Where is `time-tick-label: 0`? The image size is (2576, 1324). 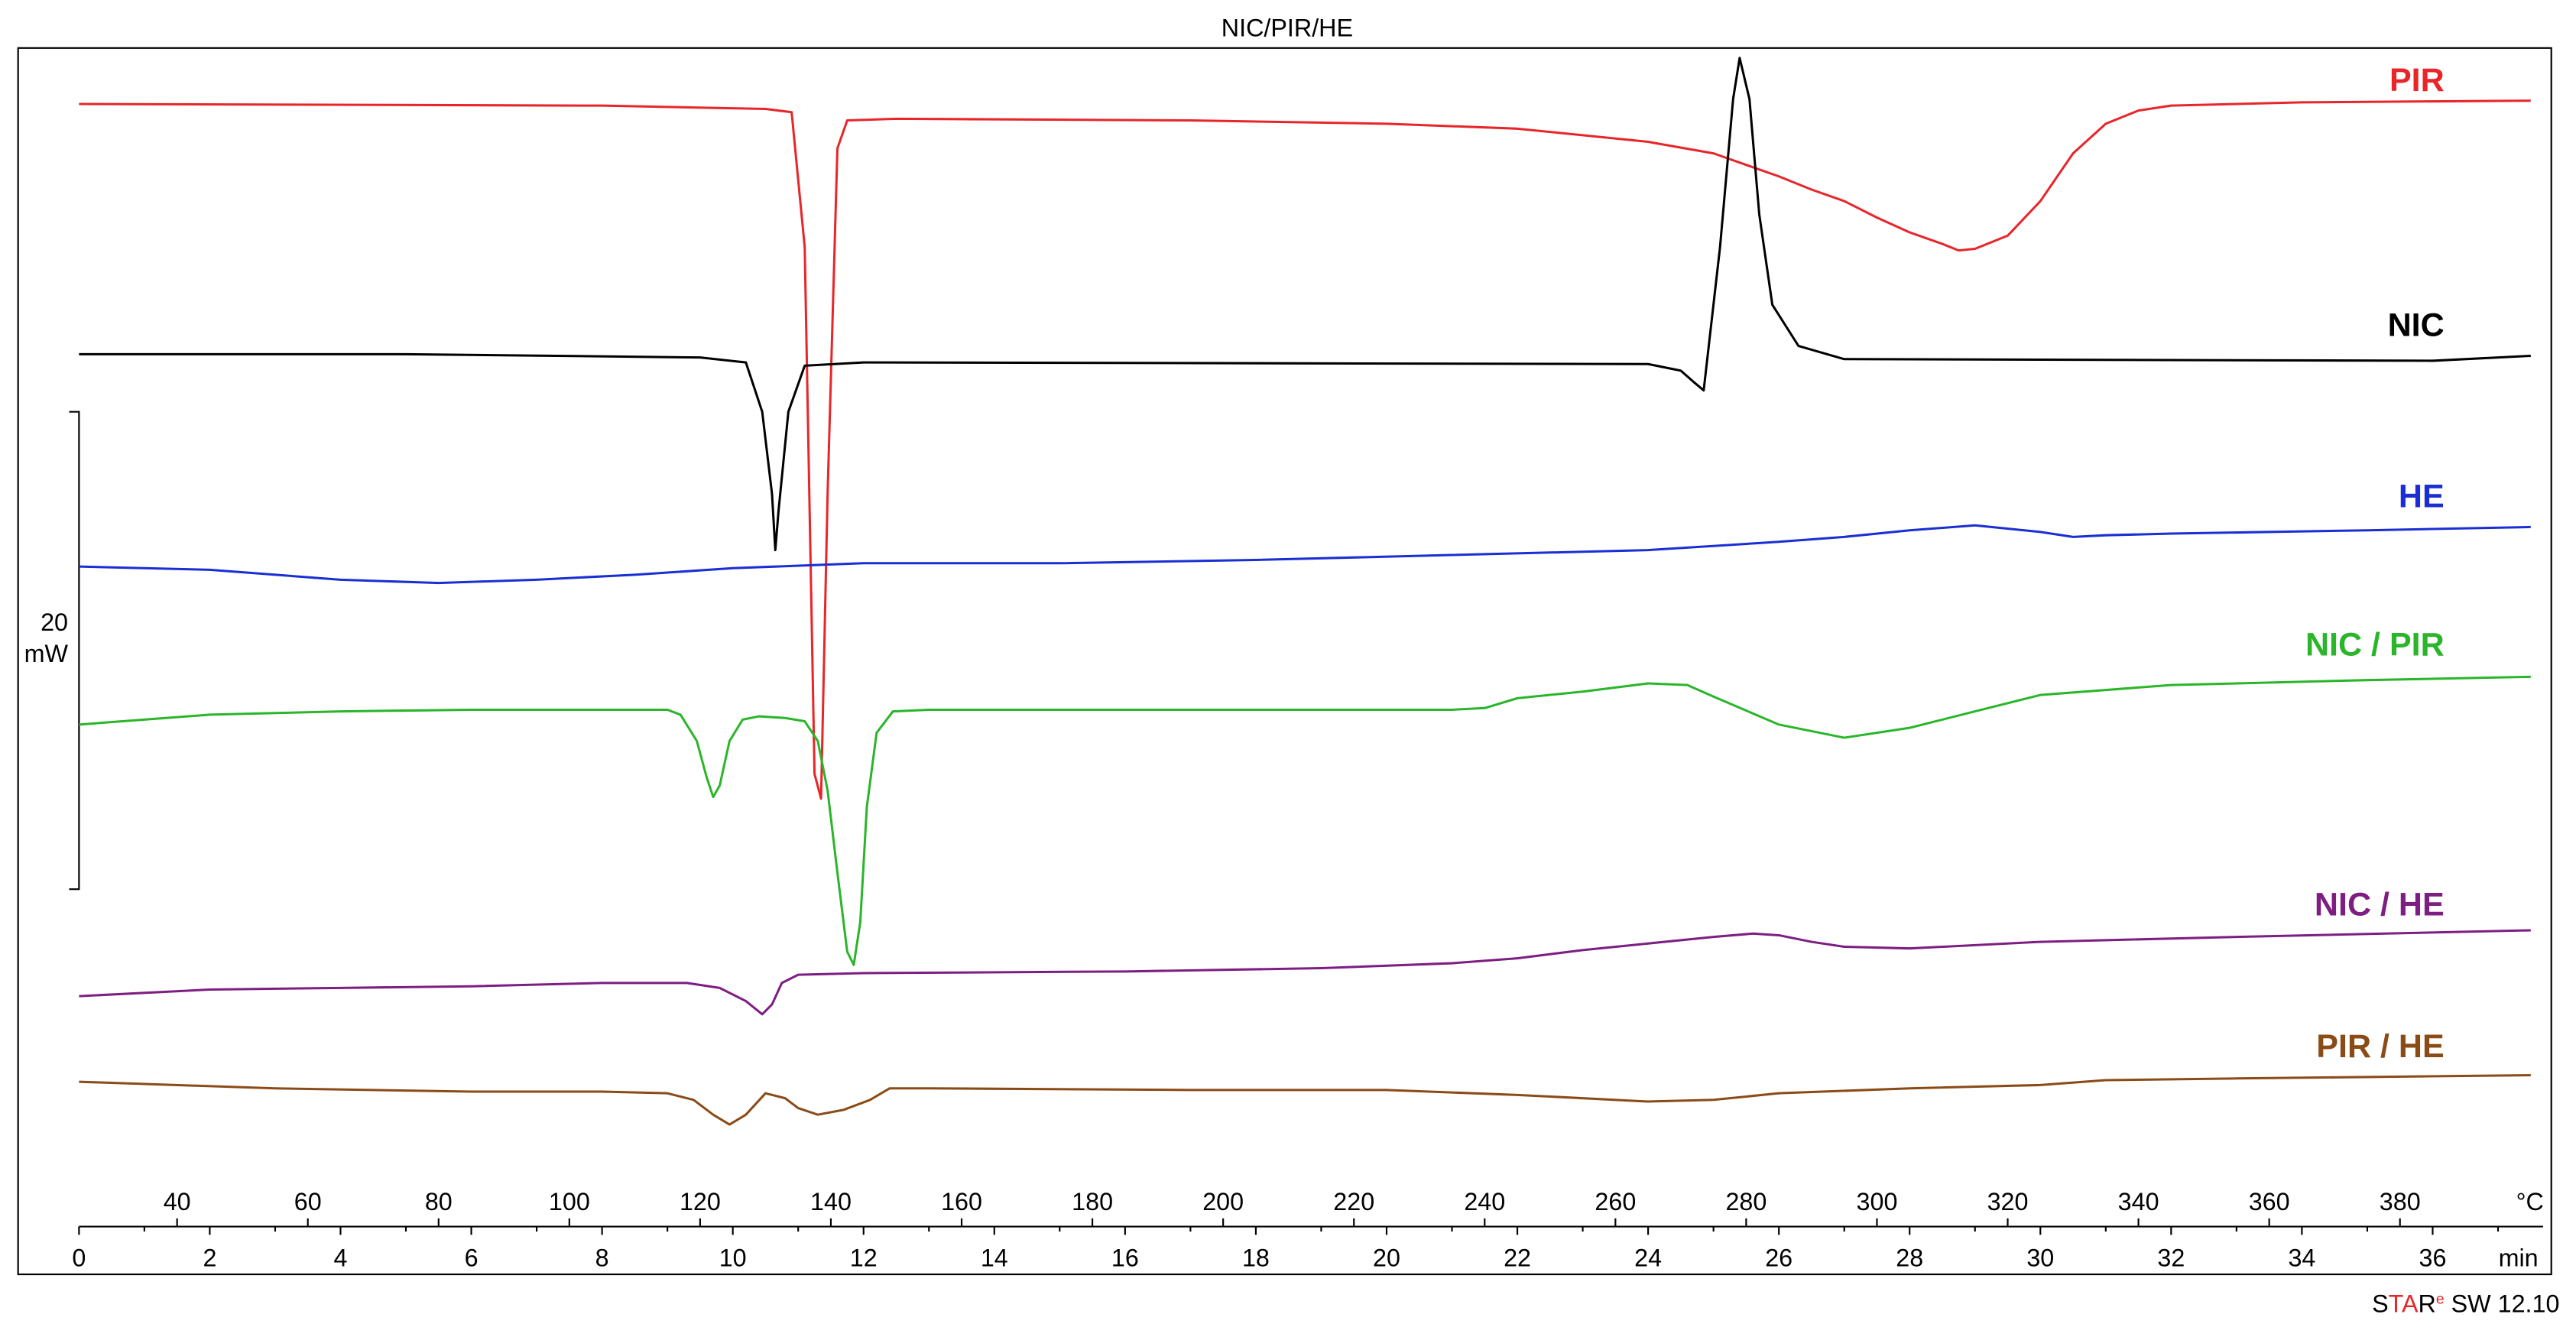
time-tick-label: 0 is located at coordinates (79, 1257).